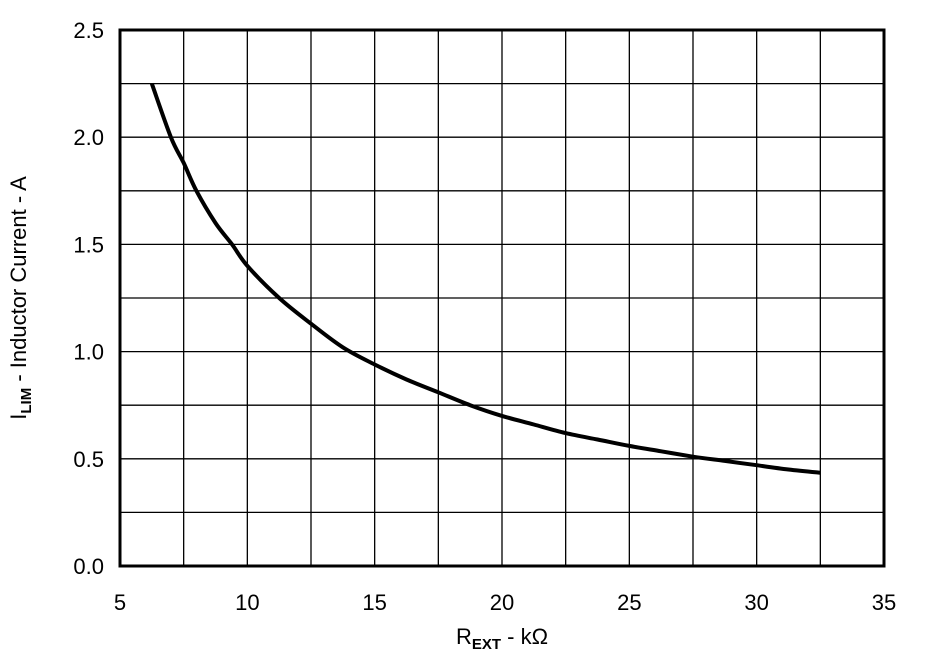  What do you see at coordinates (88, 137) in the screenshot?
I see `y-tick-label: 2.0` at bounding box center [88, 137].